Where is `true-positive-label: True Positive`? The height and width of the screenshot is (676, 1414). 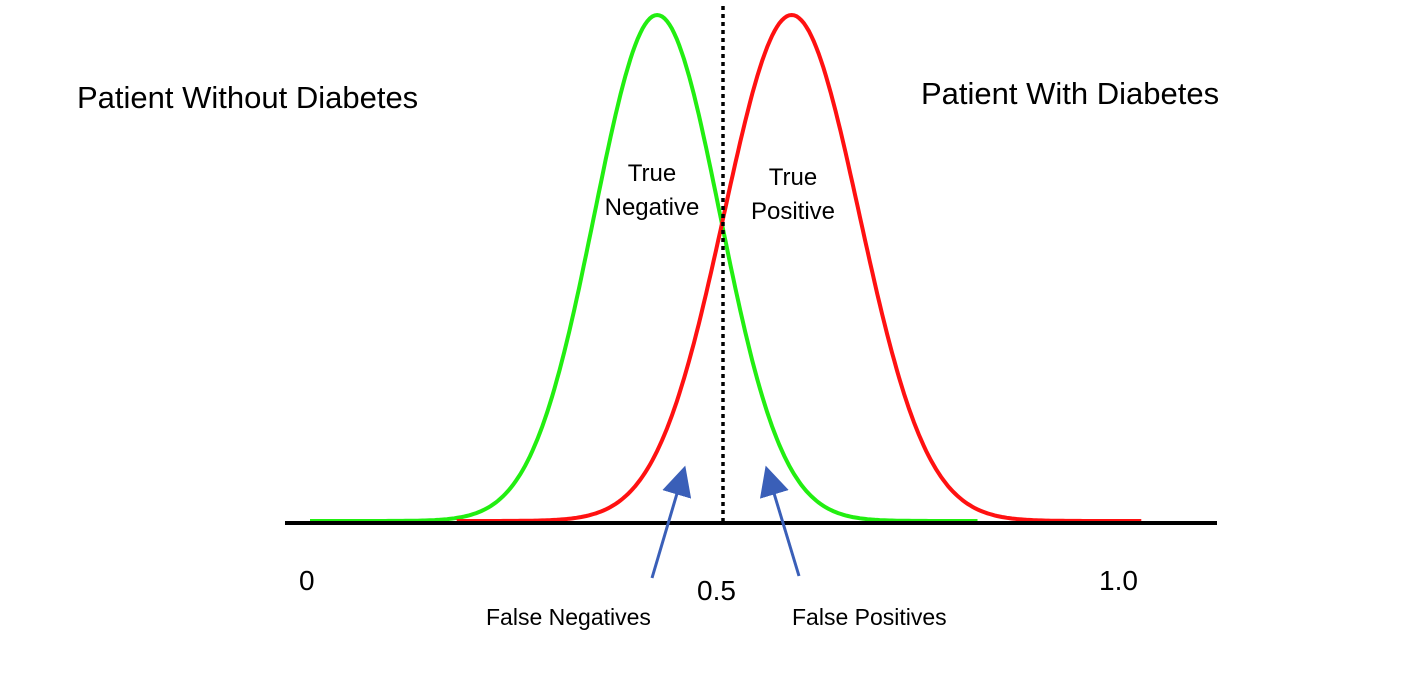
true-positive-label: True Positive is located at coordinates (793, 195).